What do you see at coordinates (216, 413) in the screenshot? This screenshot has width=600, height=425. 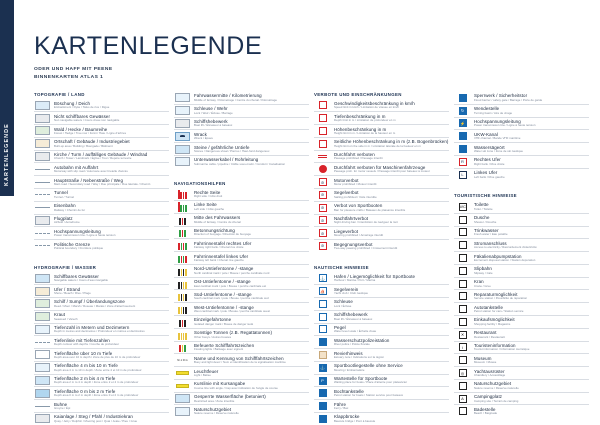 I see `legend-label-translations: Nature reserve / Réserve naturelle` at bounding box center [216, 413].